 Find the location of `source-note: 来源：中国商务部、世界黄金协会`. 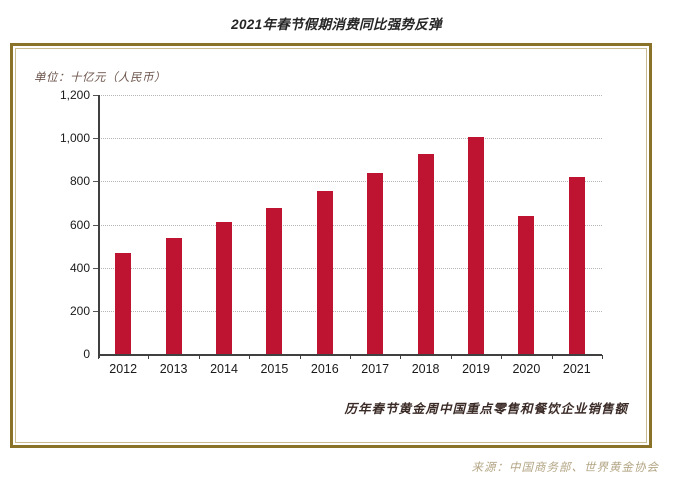

source-note: 来源：中国商务部、世界黄金协会 is located at coordinates (565, 468).